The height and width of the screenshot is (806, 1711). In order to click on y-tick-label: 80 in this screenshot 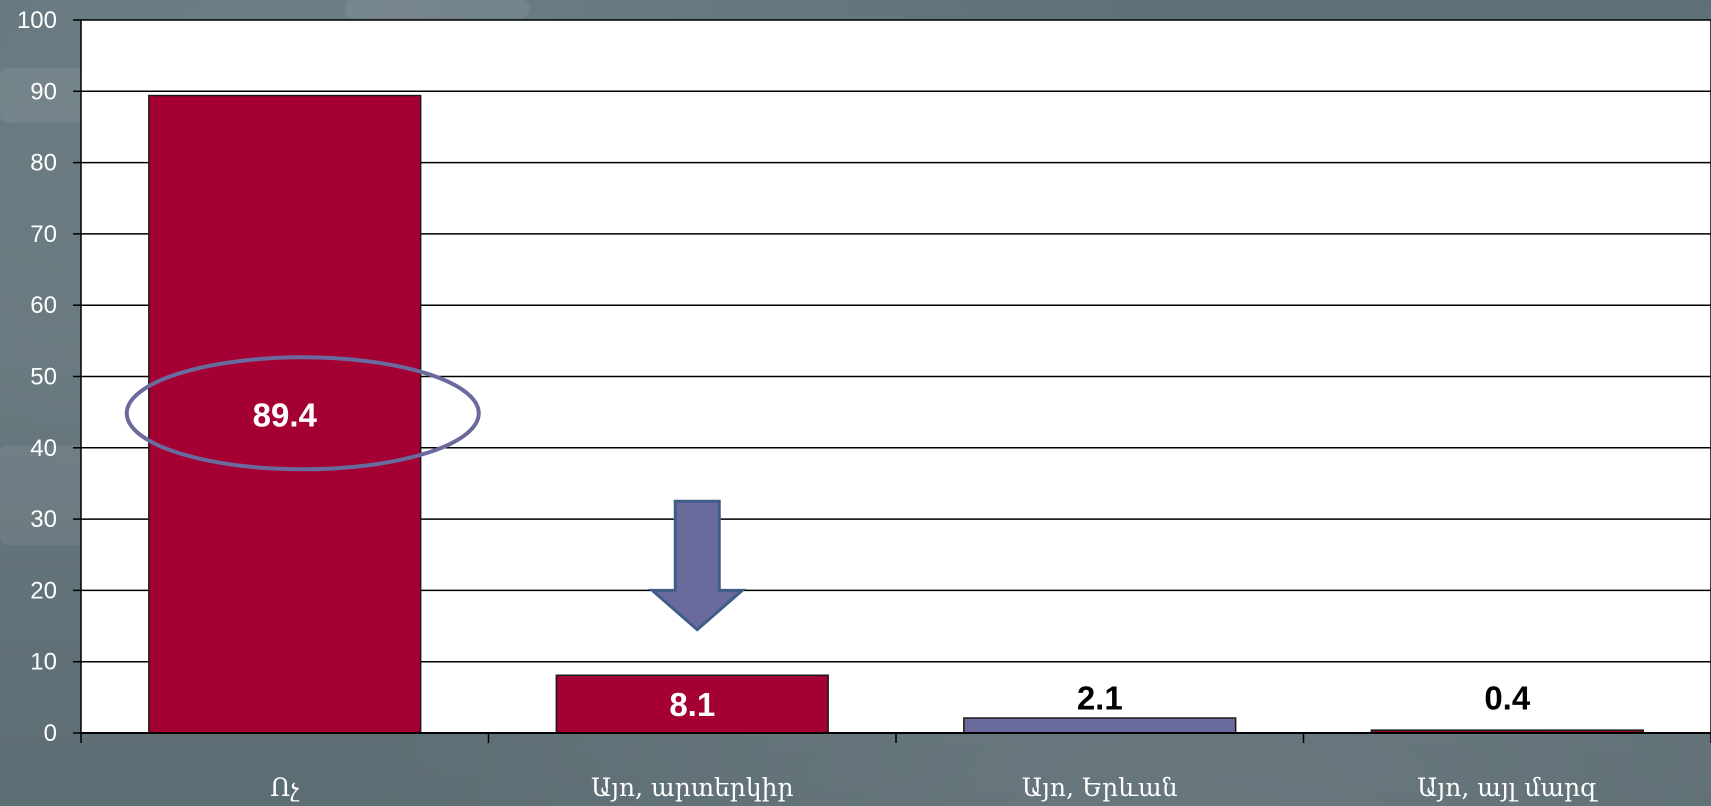, I will do `click(43, 163)`.